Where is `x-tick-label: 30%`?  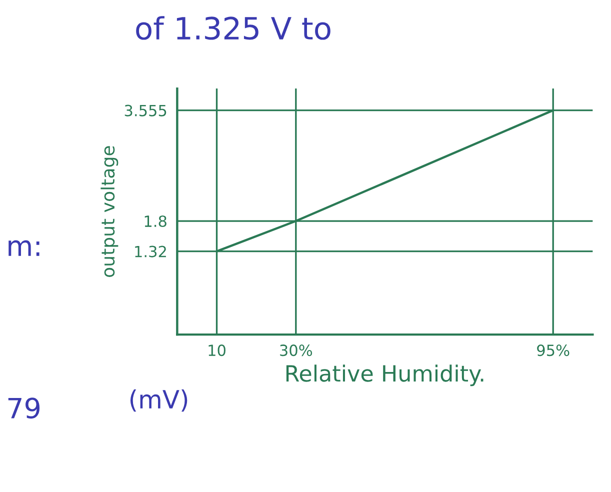
x-tick-label: 30% is located at coordinates (296, 350).